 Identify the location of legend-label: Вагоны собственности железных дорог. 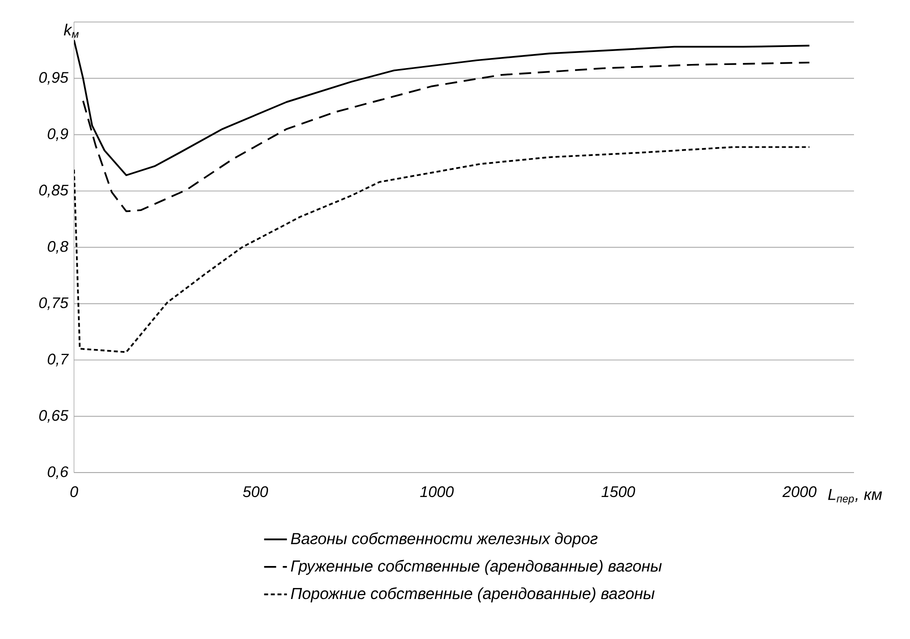
(444, 540).